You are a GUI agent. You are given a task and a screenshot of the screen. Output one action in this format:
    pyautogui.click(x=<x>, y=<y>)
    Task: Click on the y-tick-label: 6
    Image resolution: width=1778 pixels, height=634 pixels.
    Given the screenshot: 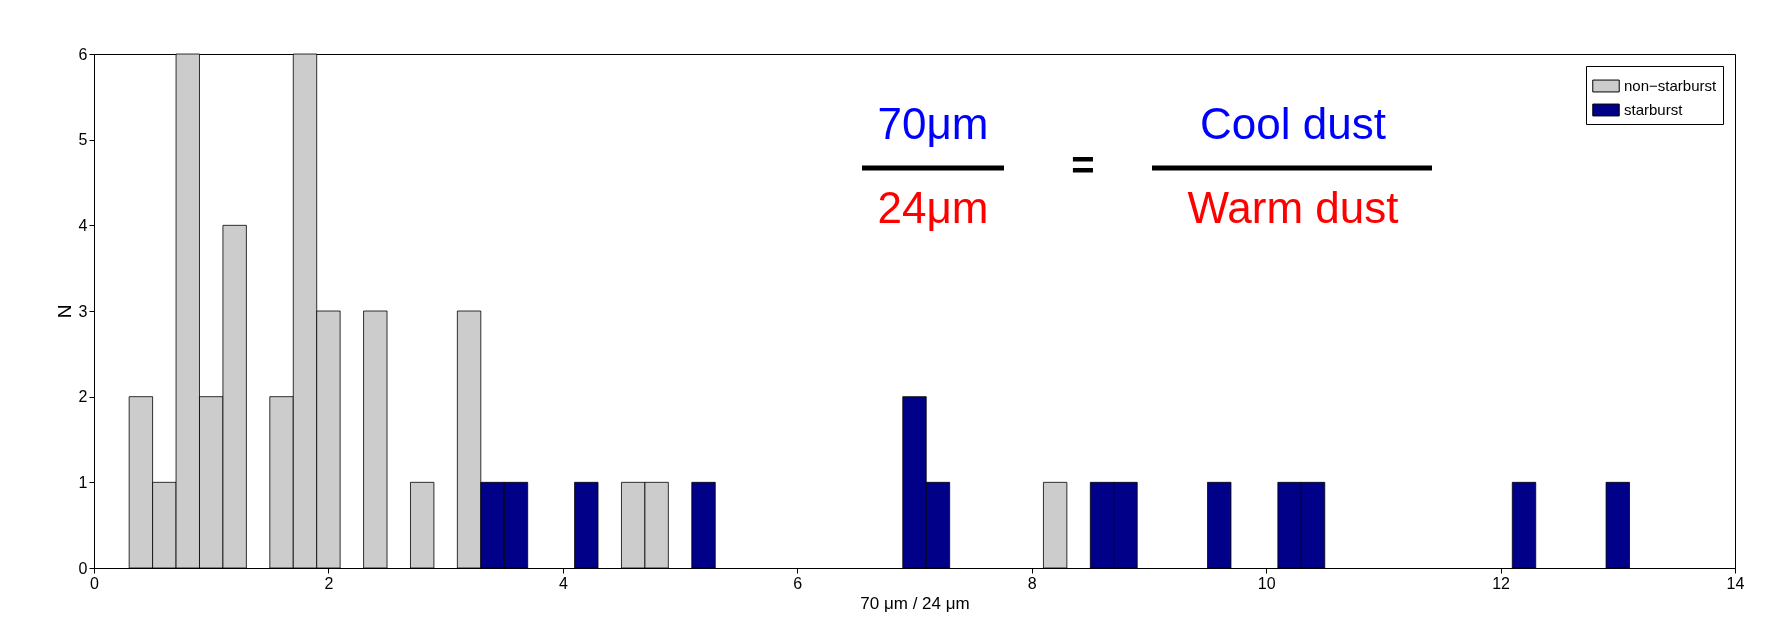 What is the action you would take?
    pyautogui.click(x=83, y=54)
    